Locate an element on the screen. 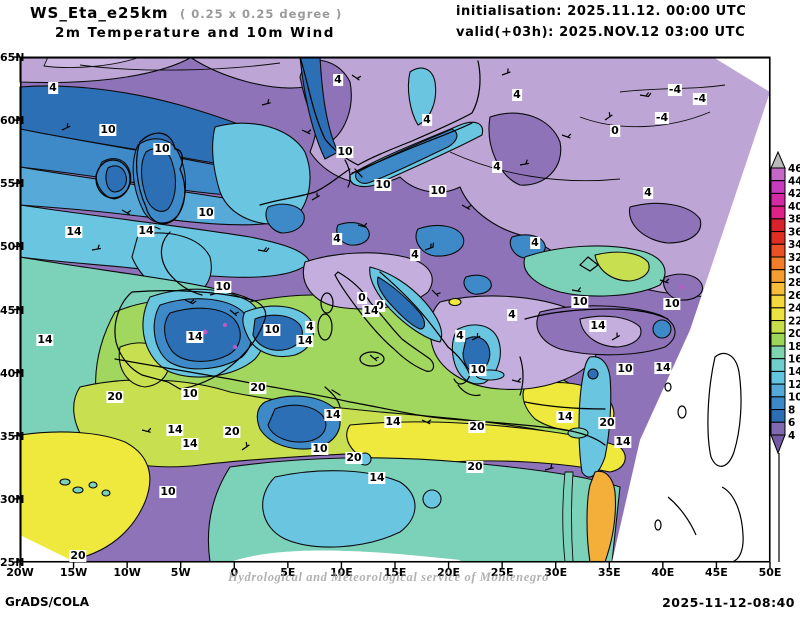 The height and width of the screenshot is (618, 800). svg-text: 38 is located at coordinates (794, 220).